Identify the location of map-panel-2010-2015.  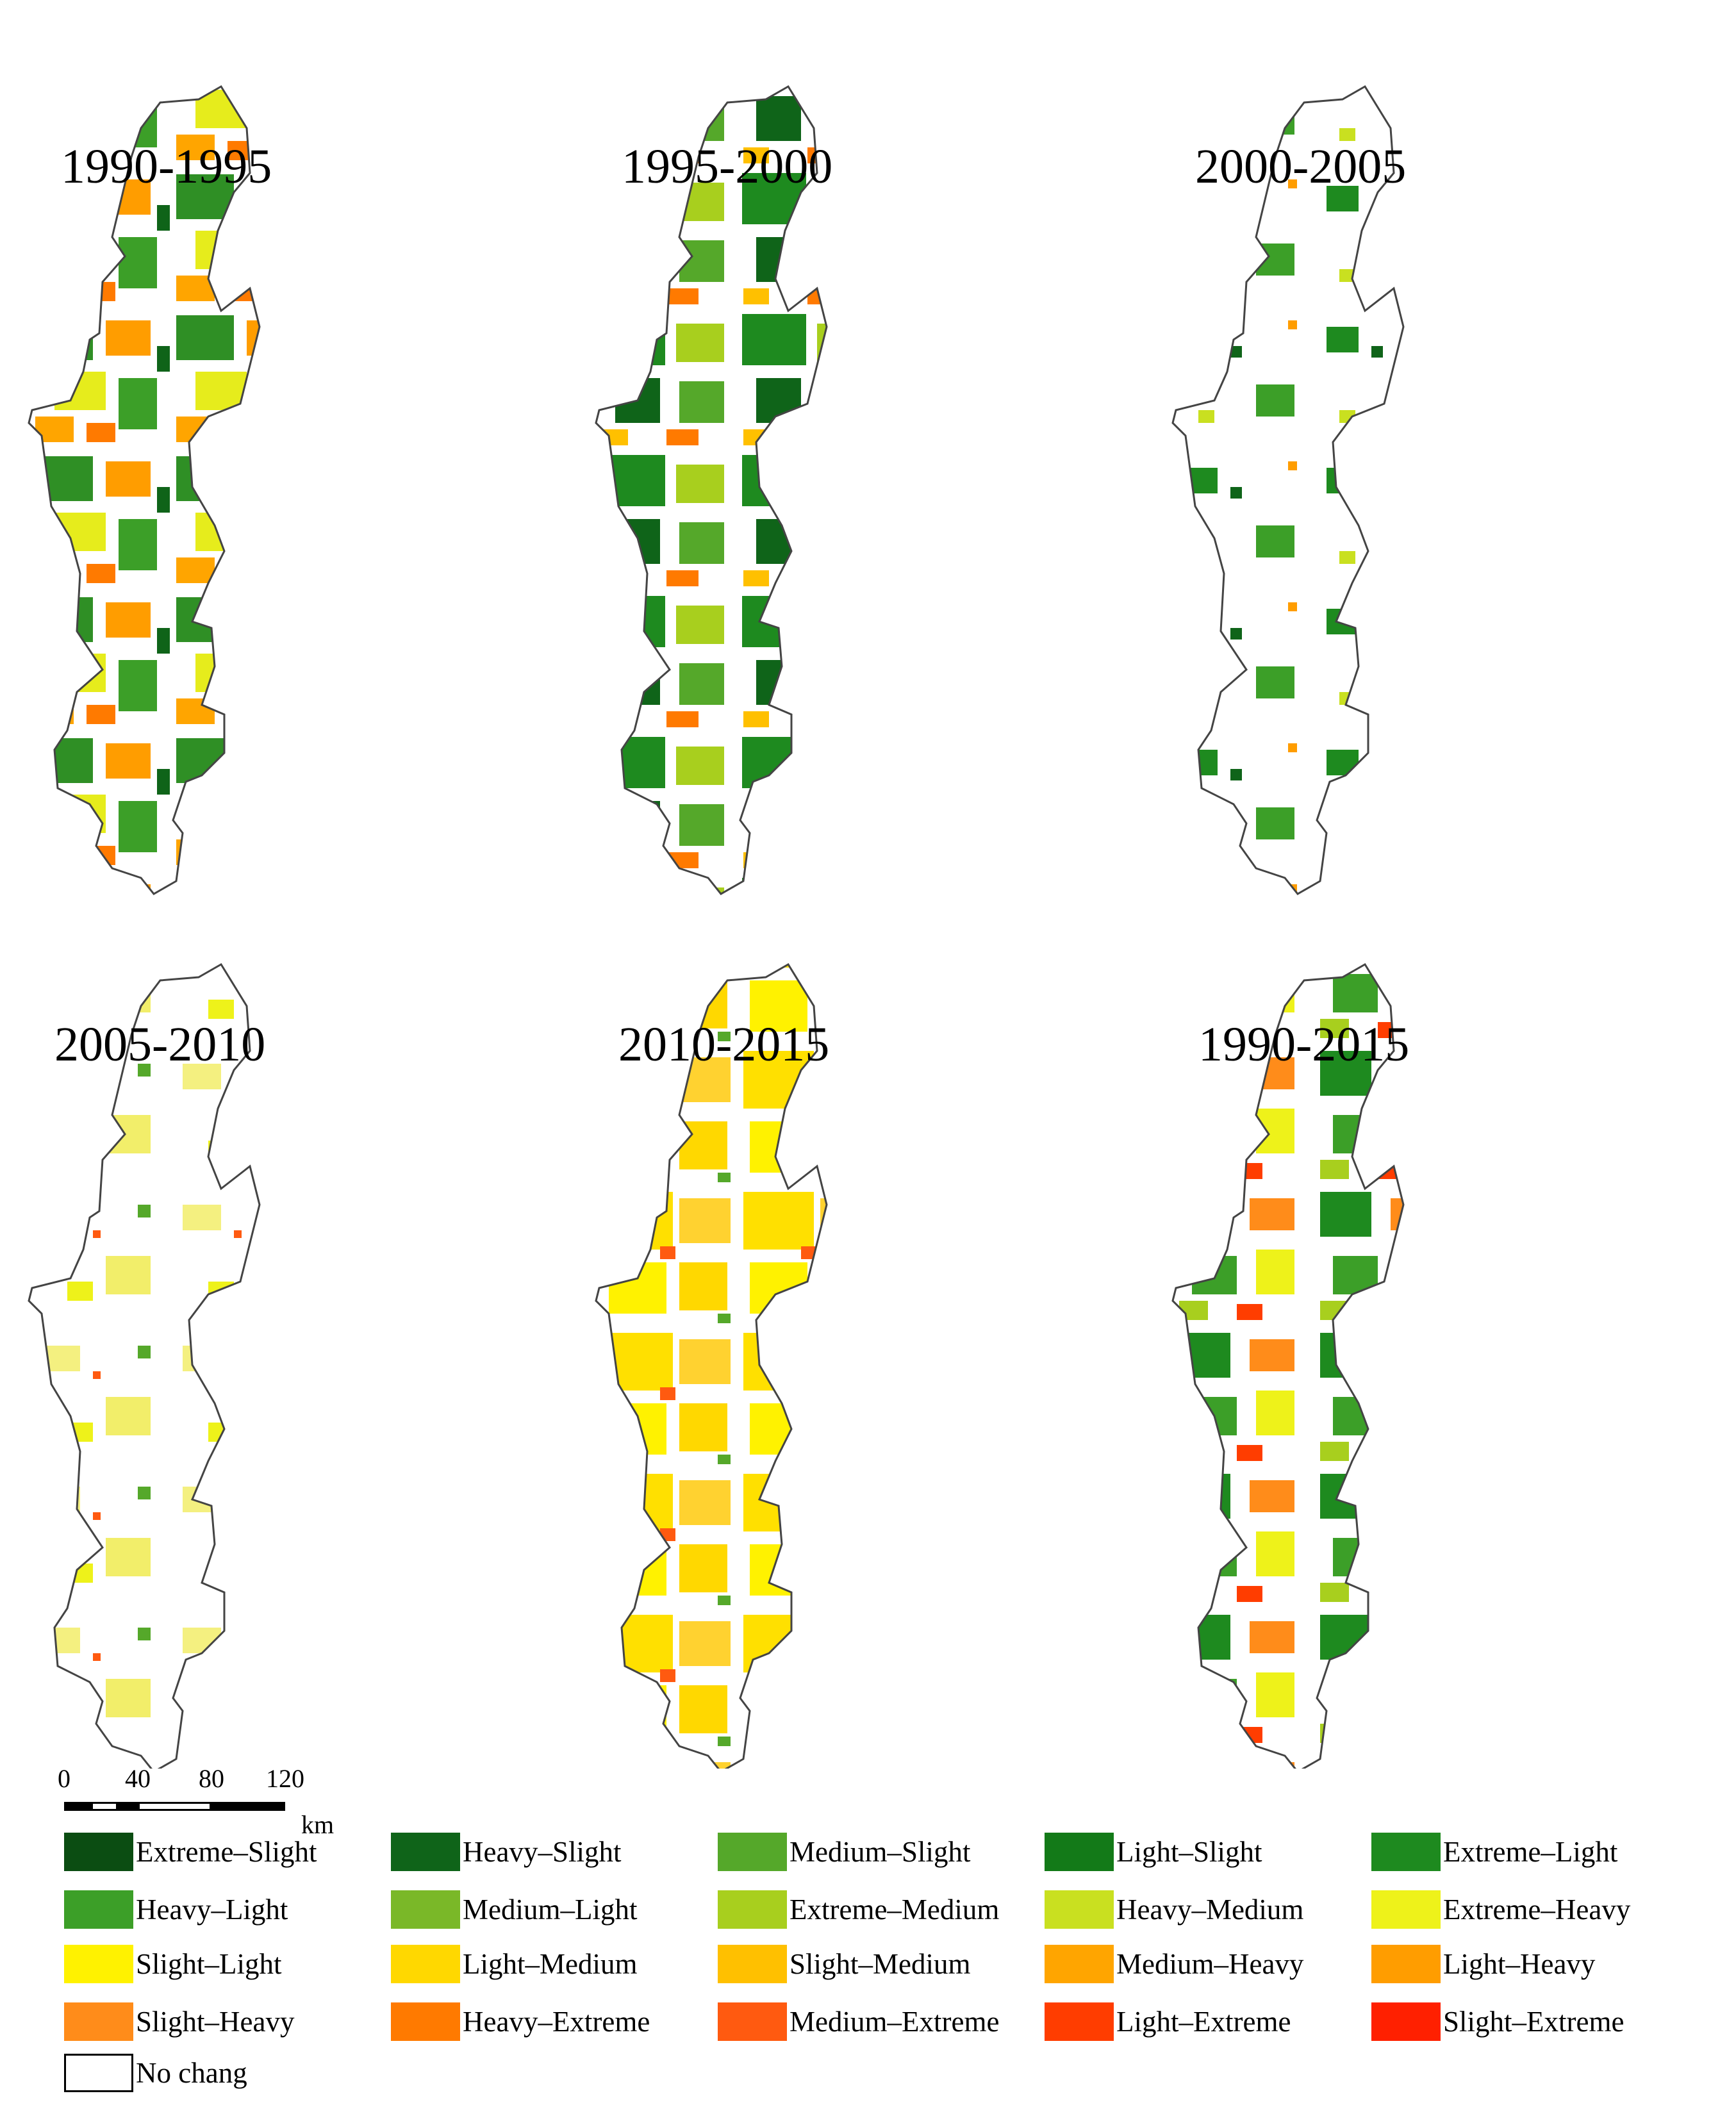
(711, 1366).